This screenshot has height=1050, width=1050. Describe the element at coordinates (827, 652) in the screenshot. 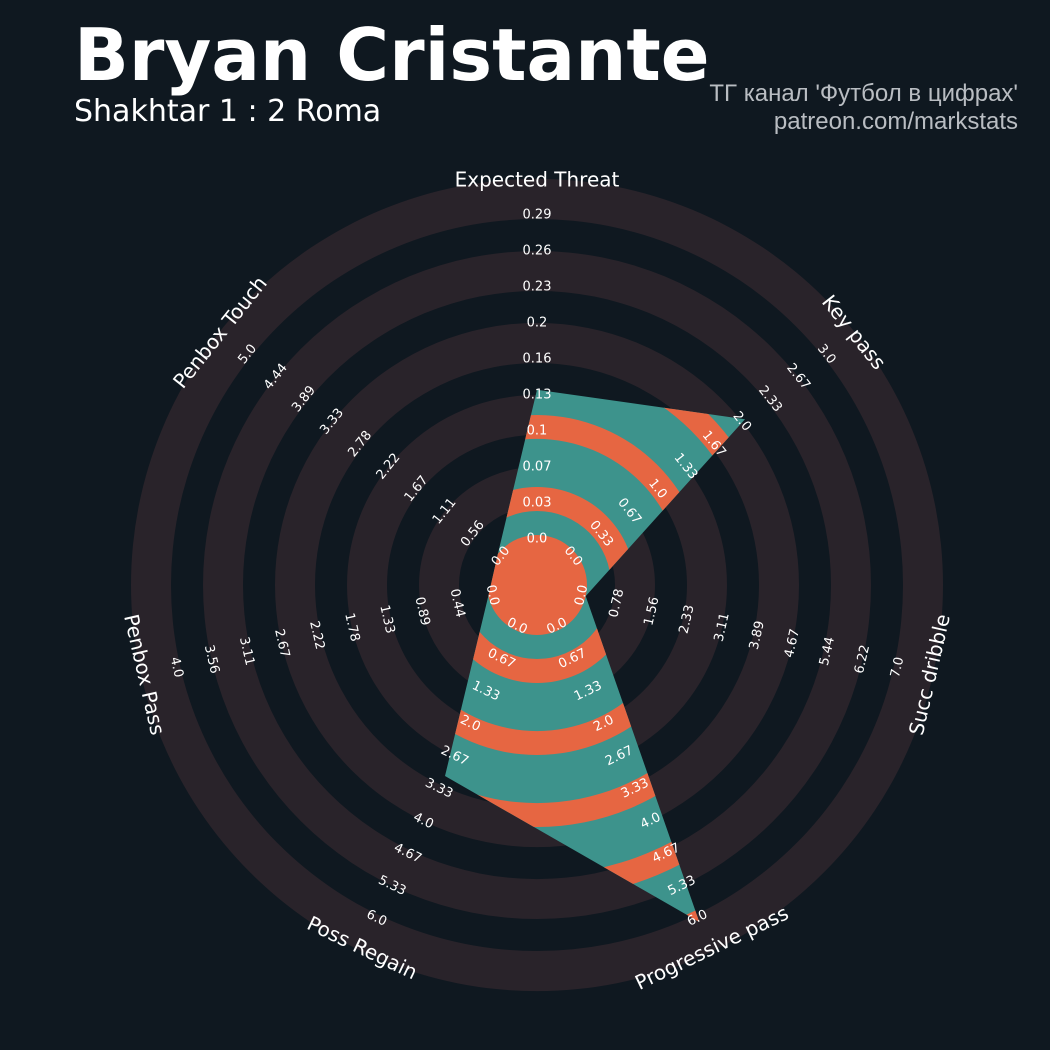

I see `tick-label: 5.44` at that location.